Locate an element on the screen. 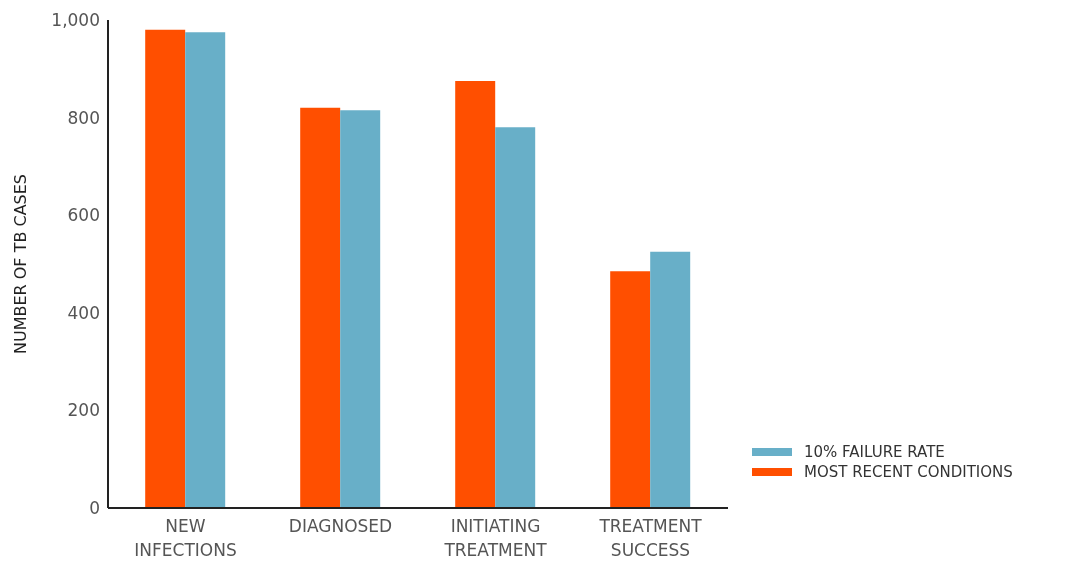 The width and height of the screenshot is (1067, 586). x-tick-label: DIAGNOSED is located at coordinates (340, 526).